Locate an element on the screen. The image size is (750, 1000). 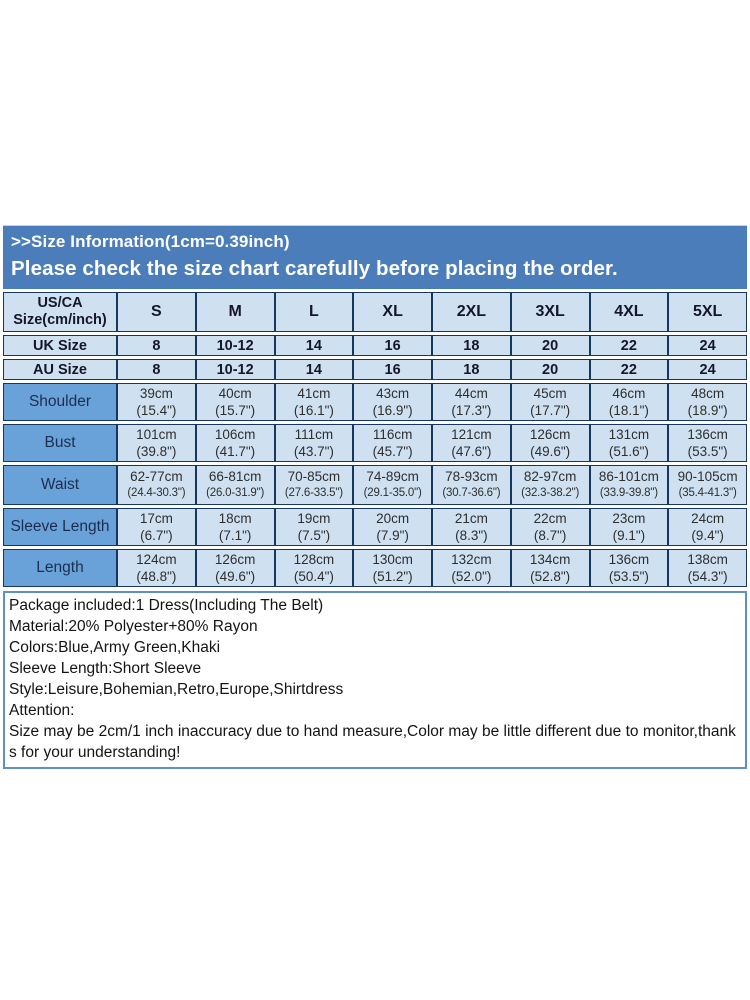
inch-value: (9.1") is located at coordinates (629, 535).